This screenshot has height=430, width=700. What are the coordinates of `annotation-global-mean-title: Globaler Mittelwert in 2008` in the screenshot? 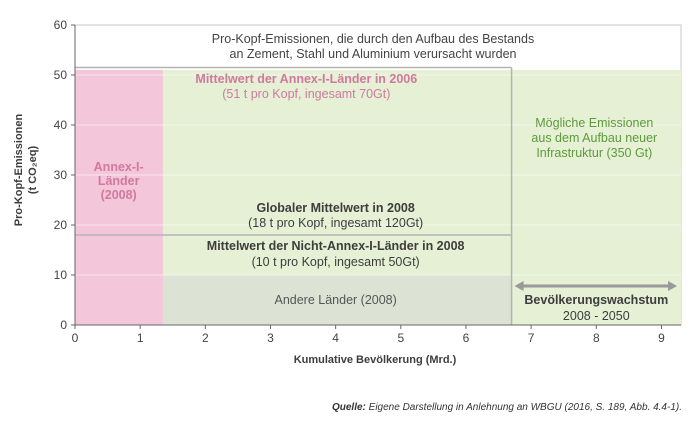 It's located at (335, 208).